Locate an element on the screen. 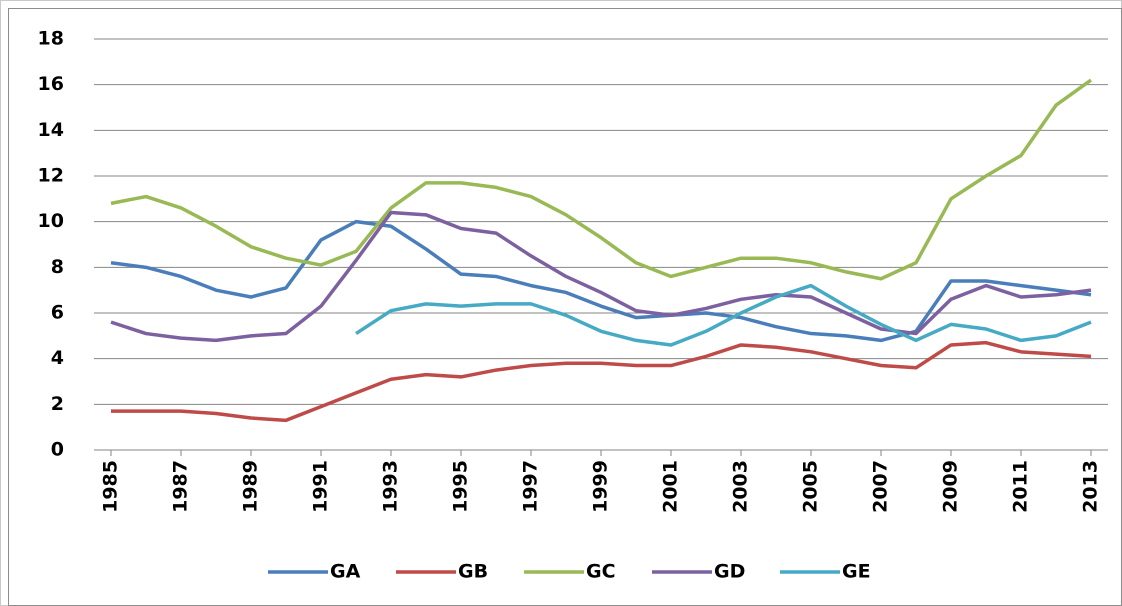 Image resolution: width=1122 pixels, height=606 pixels. legend-label: GB is located at coordinates (473, 572).